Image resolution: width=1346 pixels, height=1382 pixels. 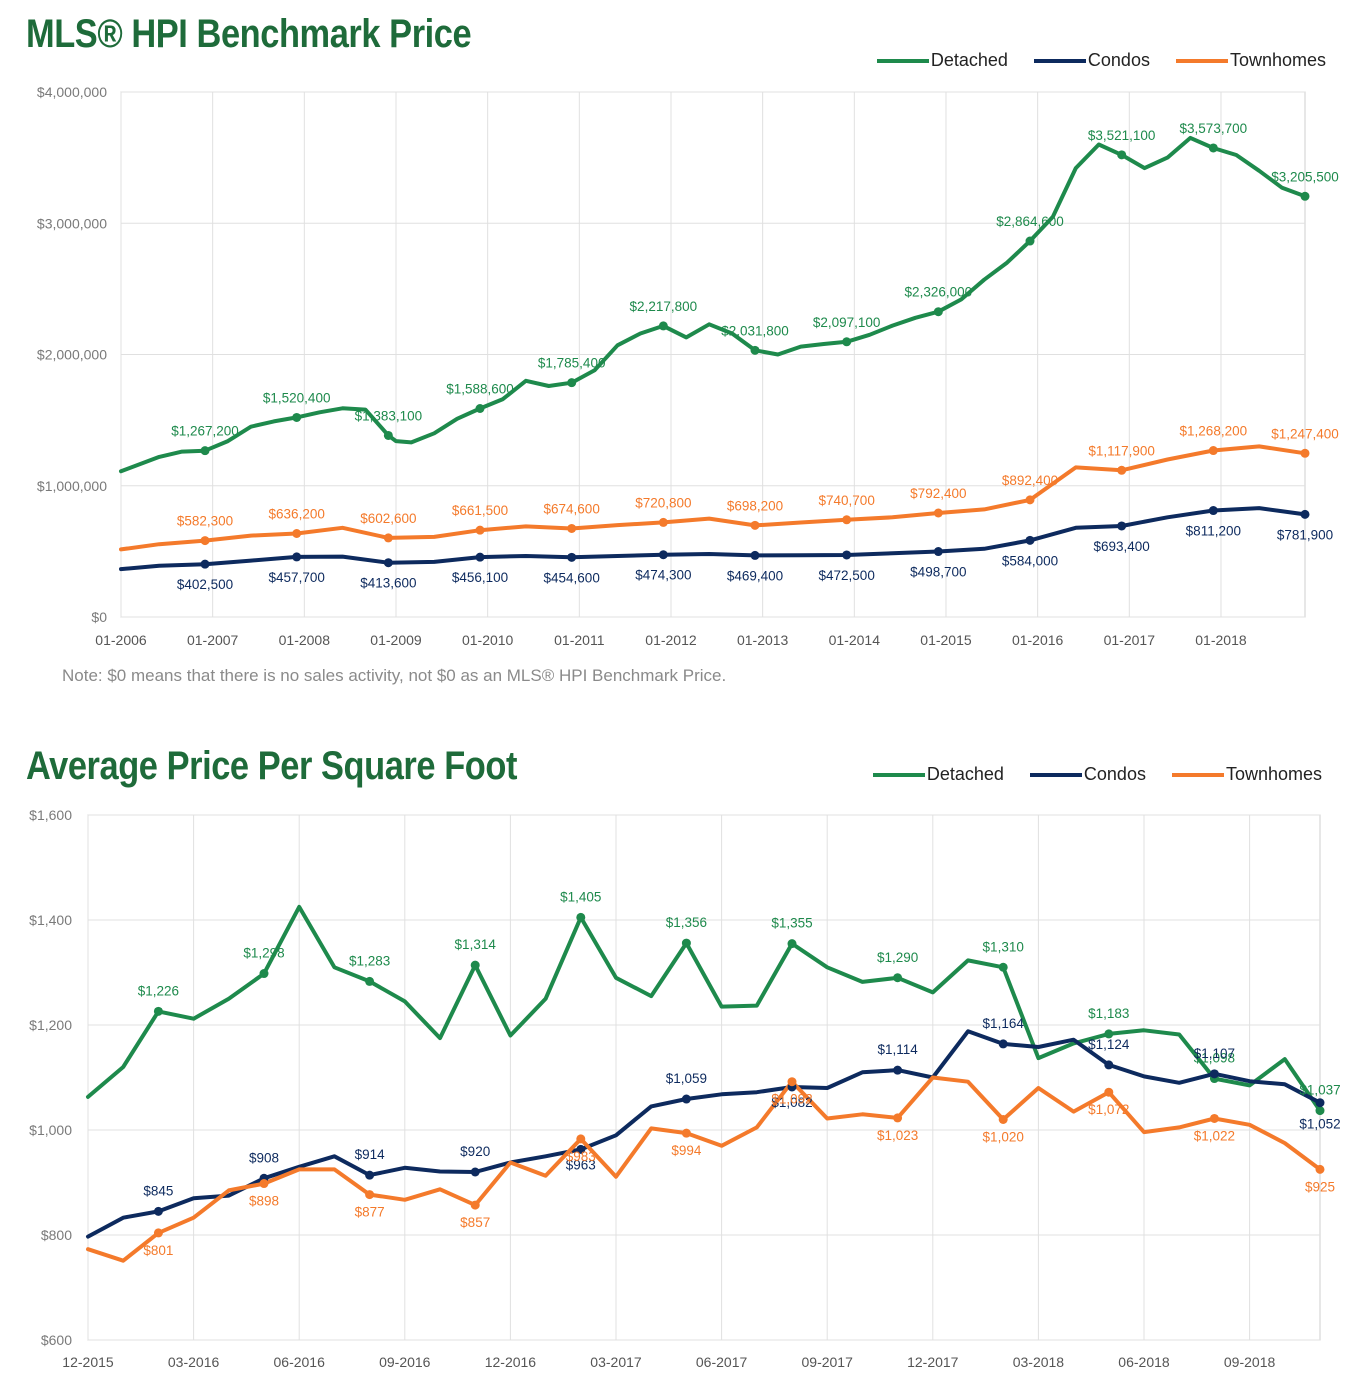 What do you see at coordinates (755, 330) in the screenshot?
I see `data-label-detached: $2,031,800` at bounding box center [755, 330].